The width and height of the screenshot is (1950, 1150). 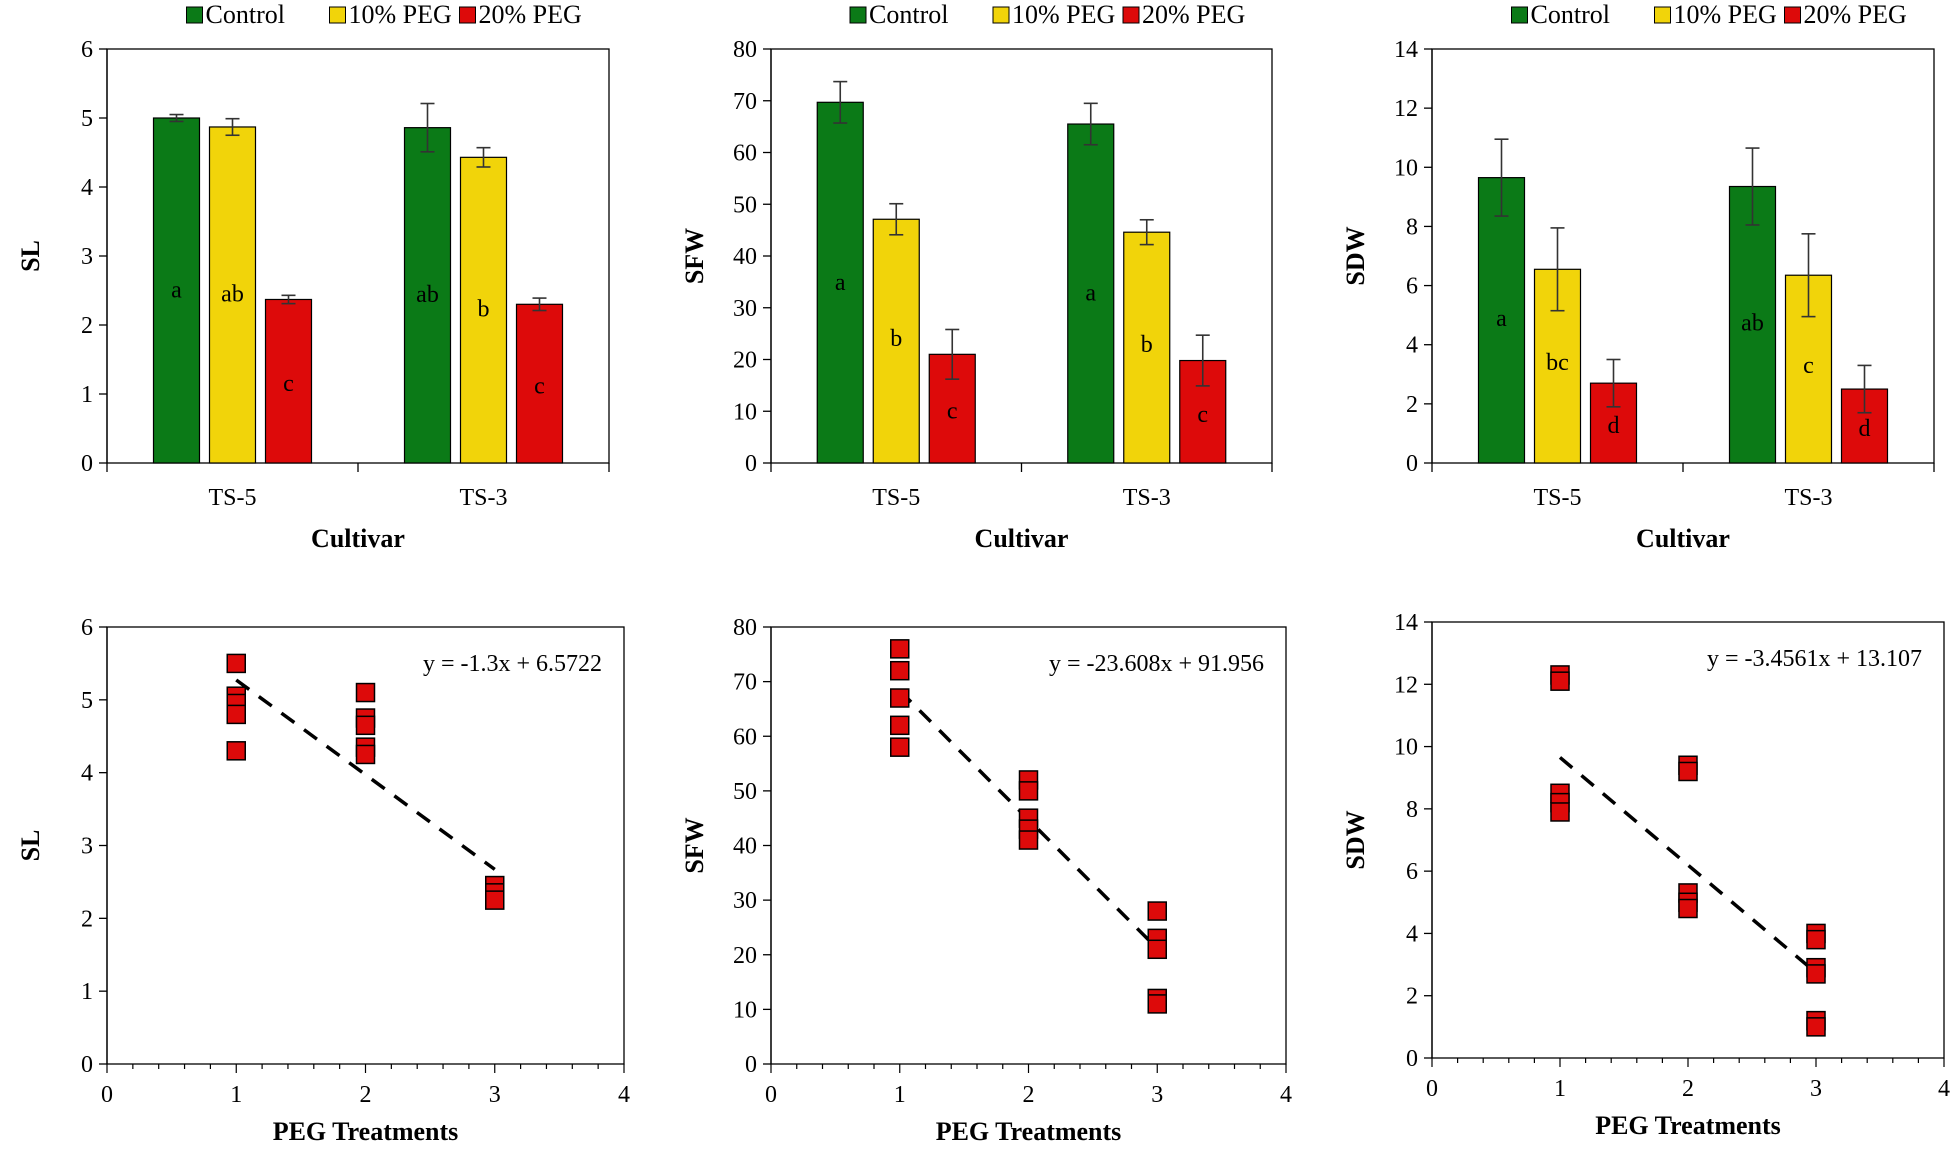 I want to click on significance-letter: bc, so click(x=1557, y=363).